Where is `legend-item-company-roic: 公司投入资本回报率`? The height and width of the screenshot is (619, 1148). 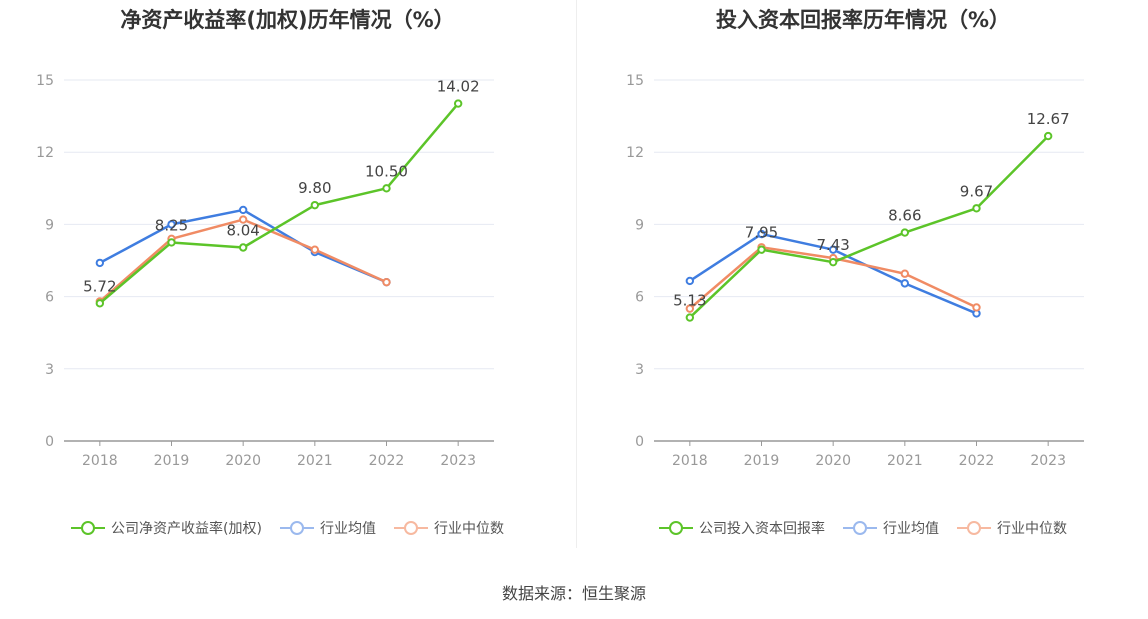
legend-item-company-roic: 公司投入资本回报率 is located at coordinates (742, 528).